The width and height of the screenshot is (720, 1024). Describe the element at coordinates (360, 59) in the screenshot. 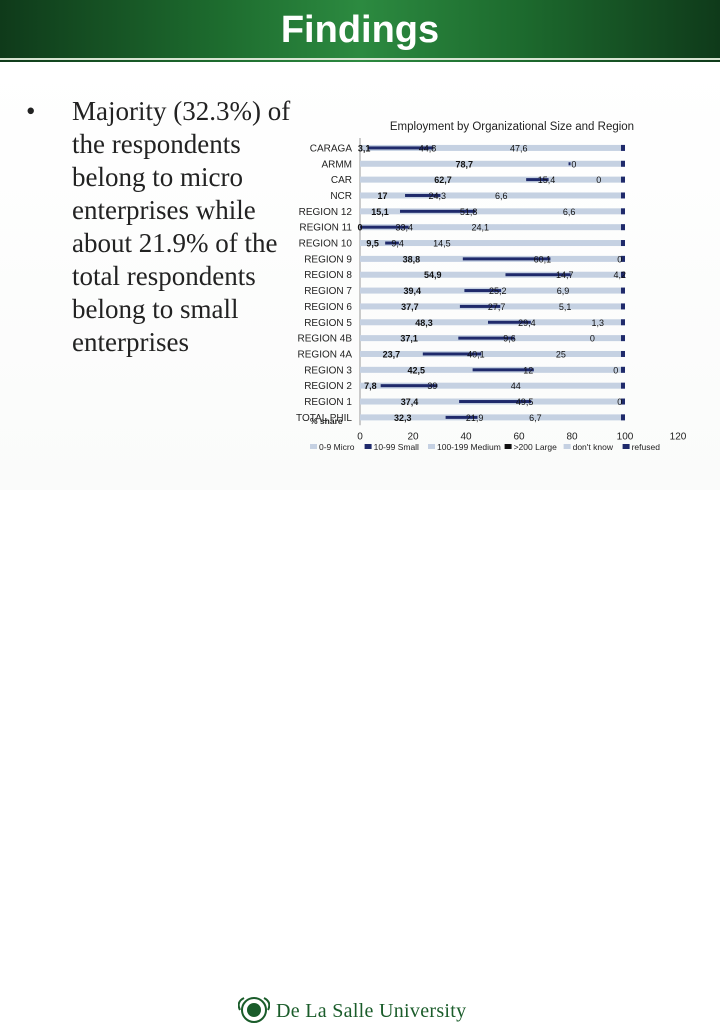

I see `title-underline` at that location.